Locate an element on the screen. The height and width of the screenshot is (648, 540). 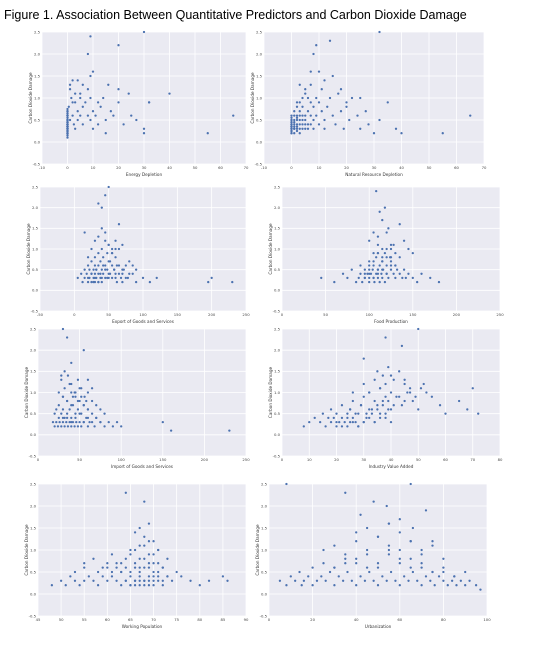
y-tick-label: 0.5 is located at coordinates (277, 413).